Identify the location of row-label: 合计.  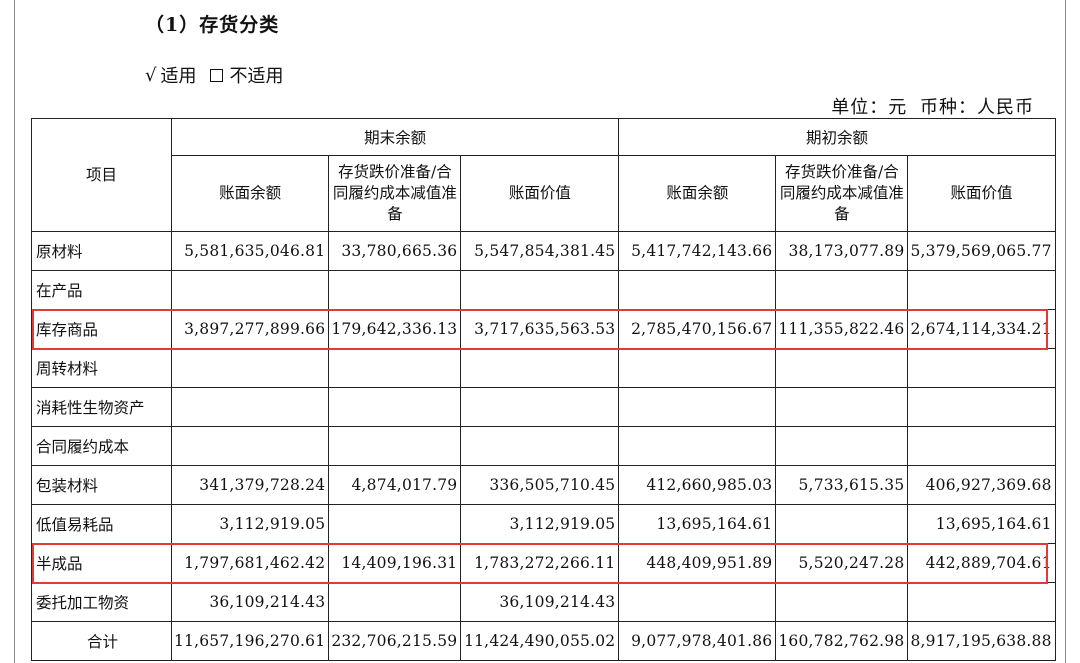
(101, 641).